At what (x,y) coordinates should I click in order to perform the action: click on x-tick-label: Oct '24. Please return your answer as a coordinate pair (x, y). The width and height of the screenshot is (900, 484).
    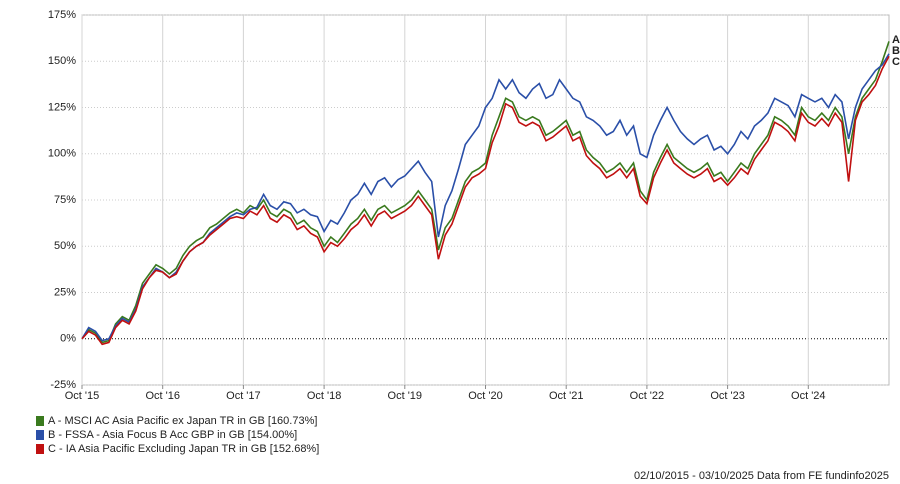
    Looking at the image, I should click on (808, 396).